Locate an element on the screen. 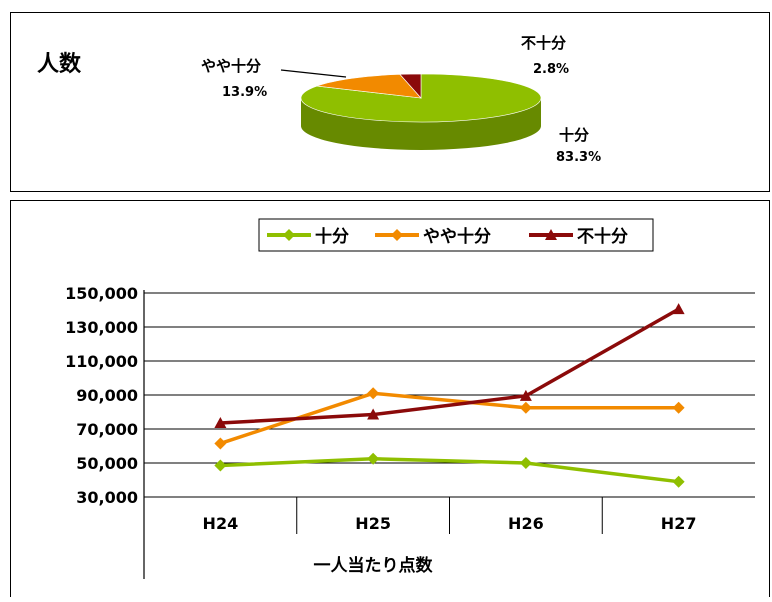 Image resolution: width=772 pixels, height=602 pixels. legend-label-jubun: 十分 is located at coordinates (332, 236).